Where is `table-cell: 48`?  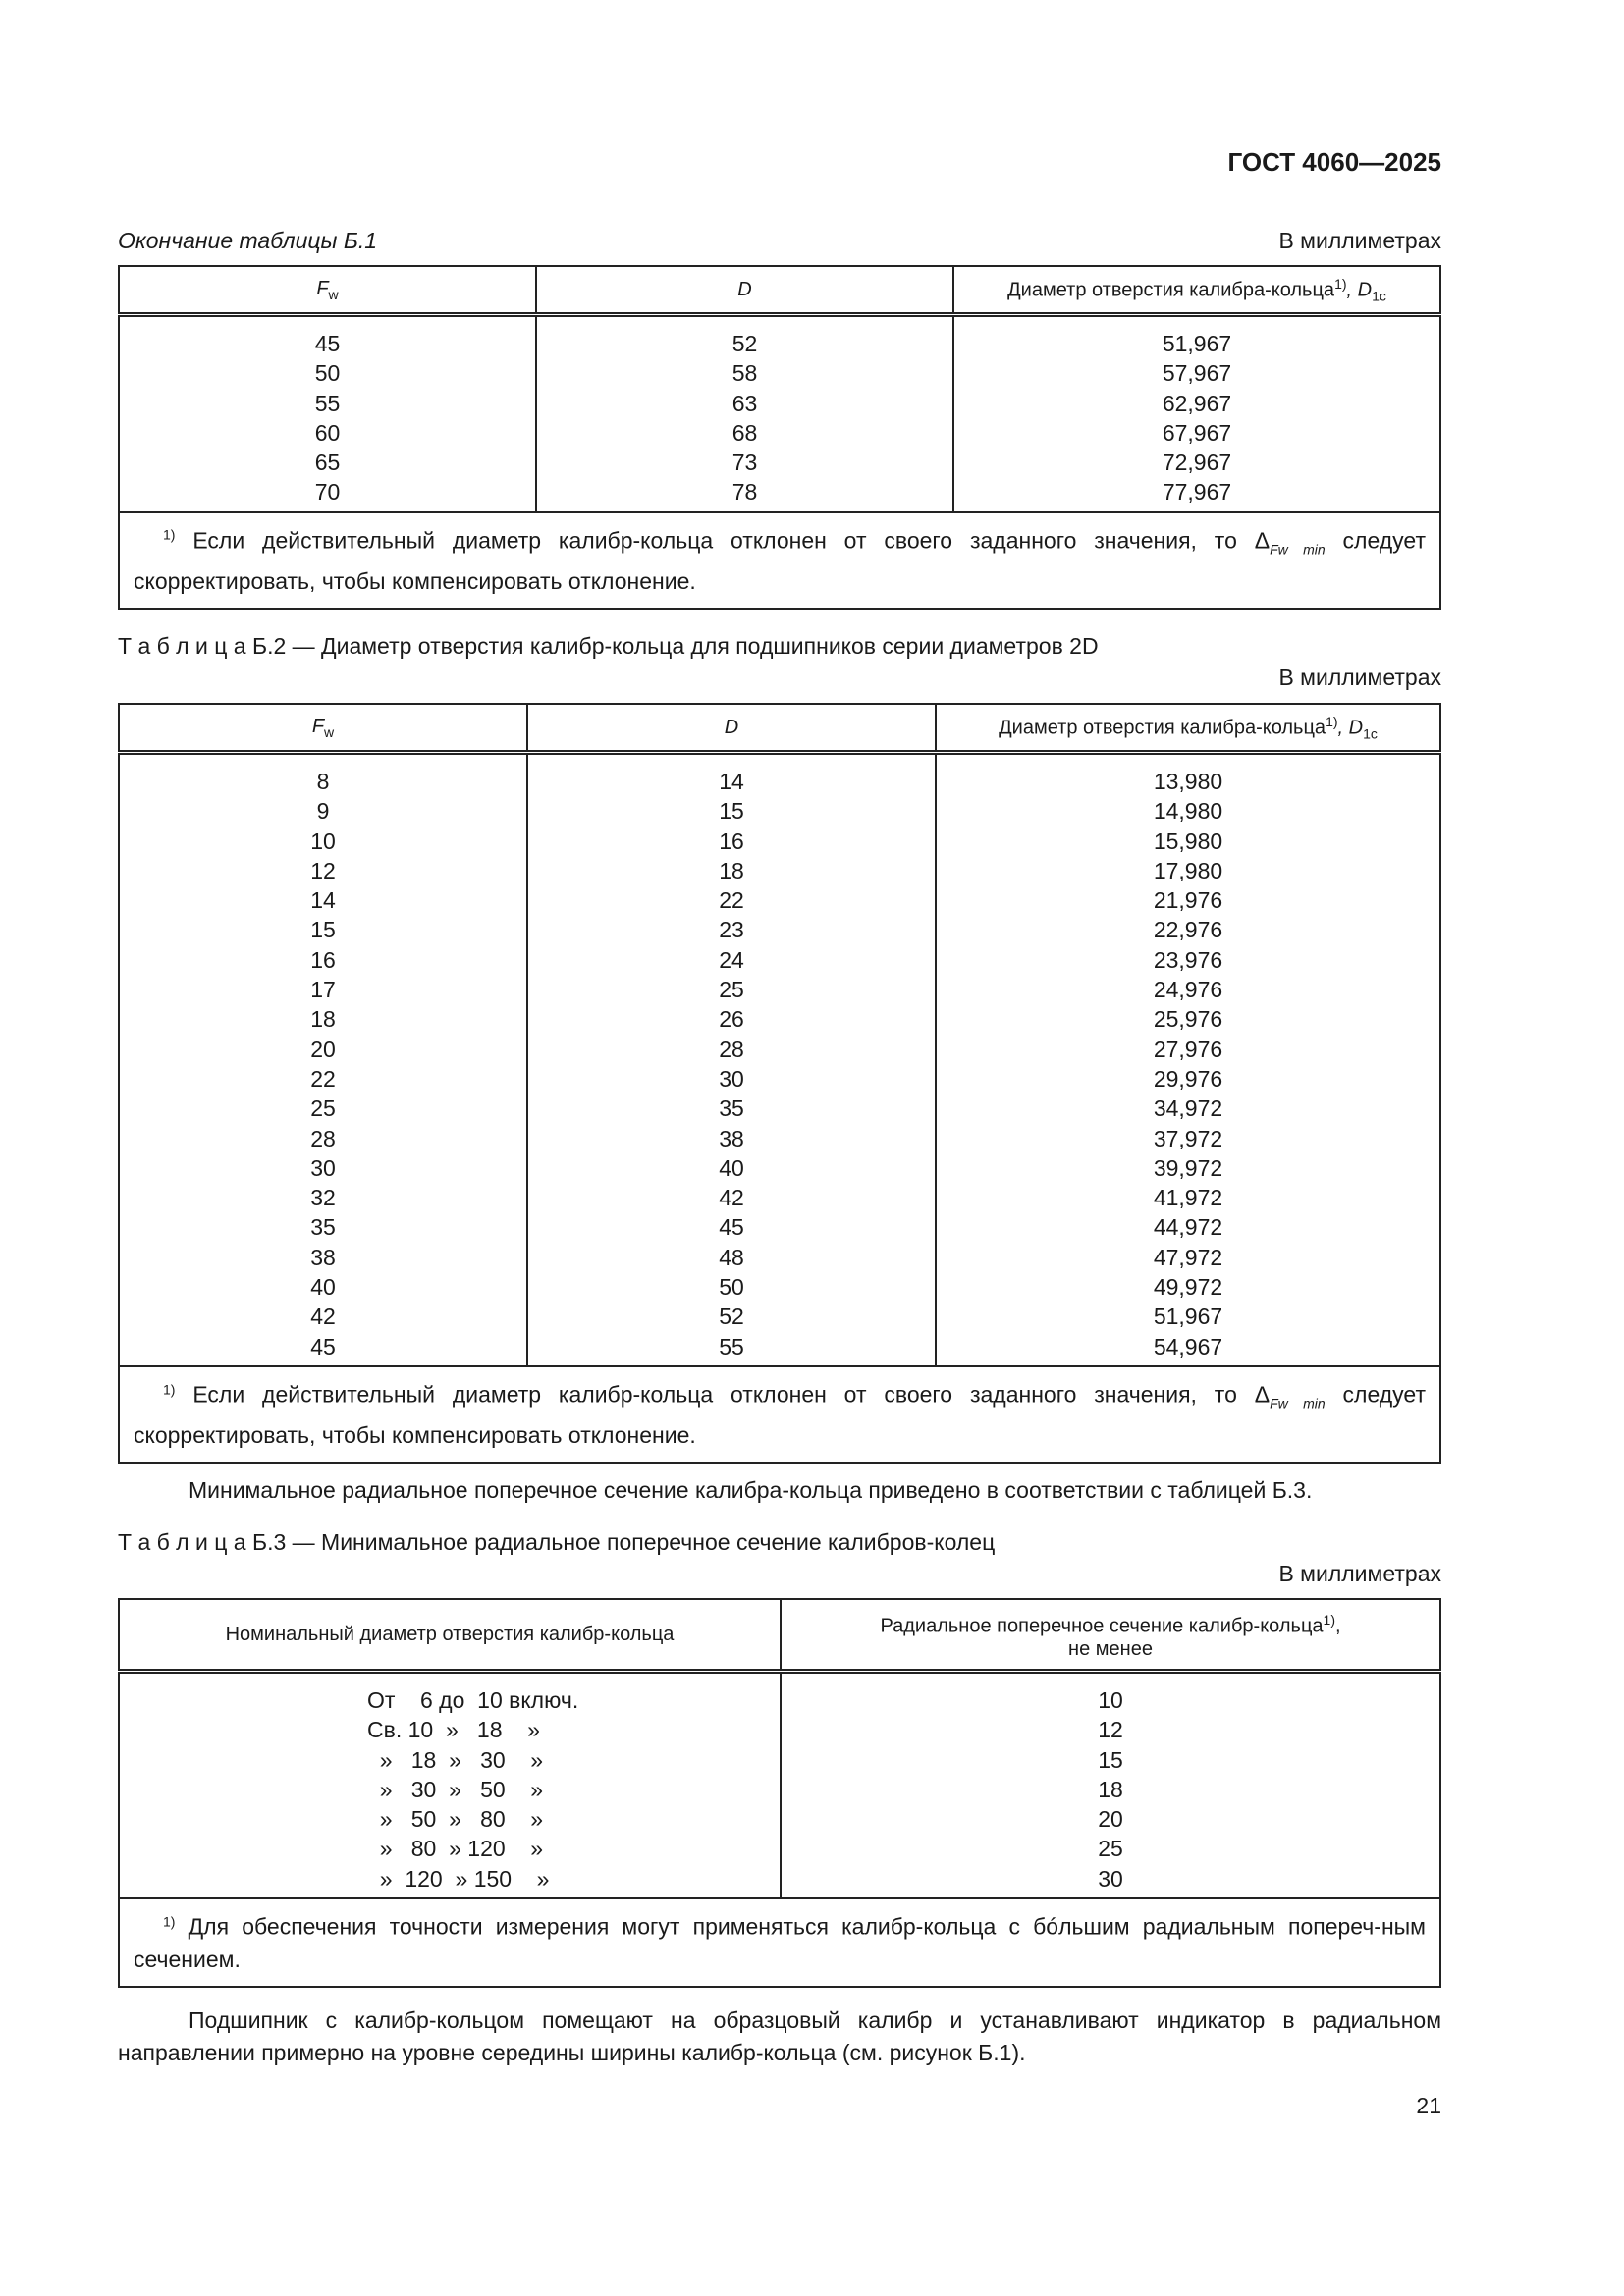
table-cell: 48 is located at coordinates (731, 1257).